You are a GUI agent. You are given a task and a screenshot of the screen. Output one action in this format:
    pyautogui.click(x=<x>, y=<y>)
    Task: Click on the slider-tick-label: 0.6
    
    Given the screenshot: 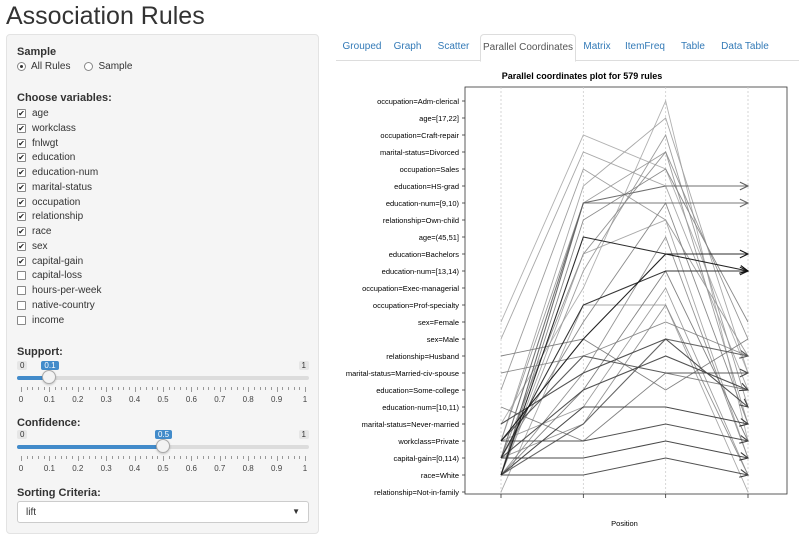 What is the action you would take?
    pyautogui.click(x=191, y=399)
    